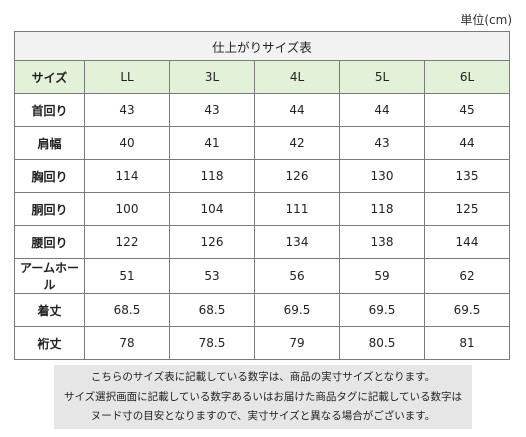  I want to click on table-row: 裄丈 78 78.5 79 80.5 81, so click(262, 343).